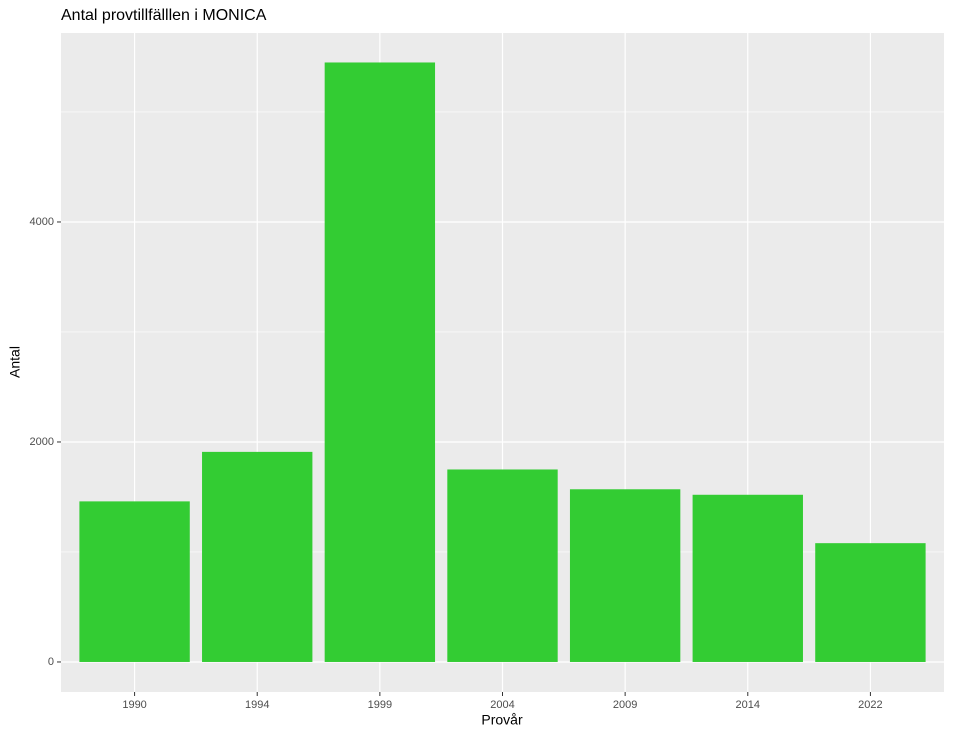 The width and height of the screenshot is (953, 737). Describe the element at coordinates (870, 705) in the screenshot. I see `x-tick-label: 2022` at that location.